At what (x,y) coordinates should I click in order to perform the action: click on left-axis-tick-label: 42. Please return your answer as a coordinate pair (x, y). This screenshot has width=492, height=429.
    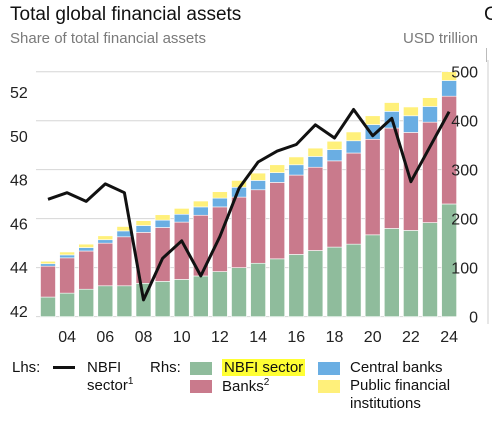
    Looking at the image, I should click on (19, 312).